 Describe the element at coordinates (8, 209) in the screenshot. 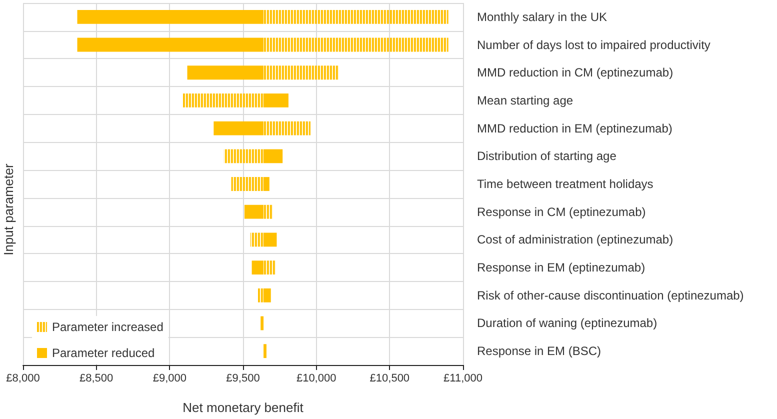

I see `y-axis-title: Input parameter` at that location.